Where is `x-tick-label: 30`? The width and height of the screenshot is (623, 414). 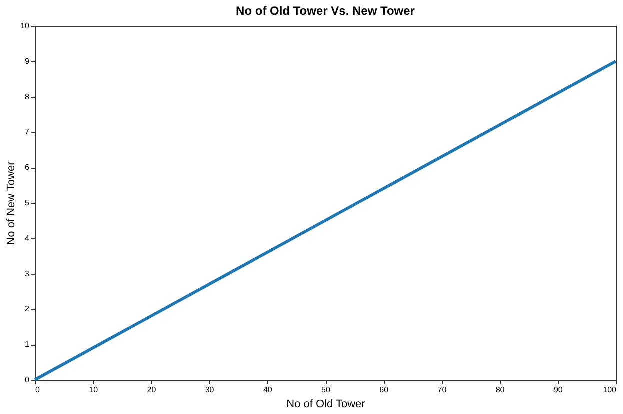 x-tick-label: 30 is located at coordinates (210, 390).